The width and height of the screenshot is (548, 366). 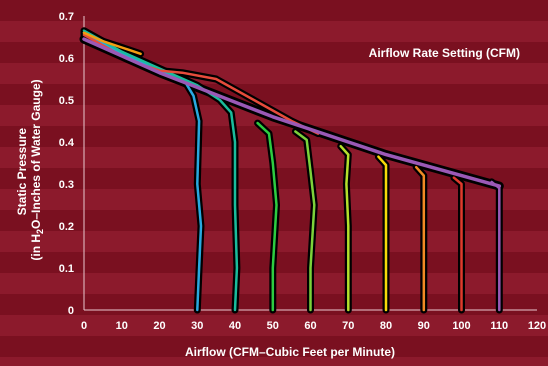 I want to click on x-tick-label: 30, so click(x=197, y=326).